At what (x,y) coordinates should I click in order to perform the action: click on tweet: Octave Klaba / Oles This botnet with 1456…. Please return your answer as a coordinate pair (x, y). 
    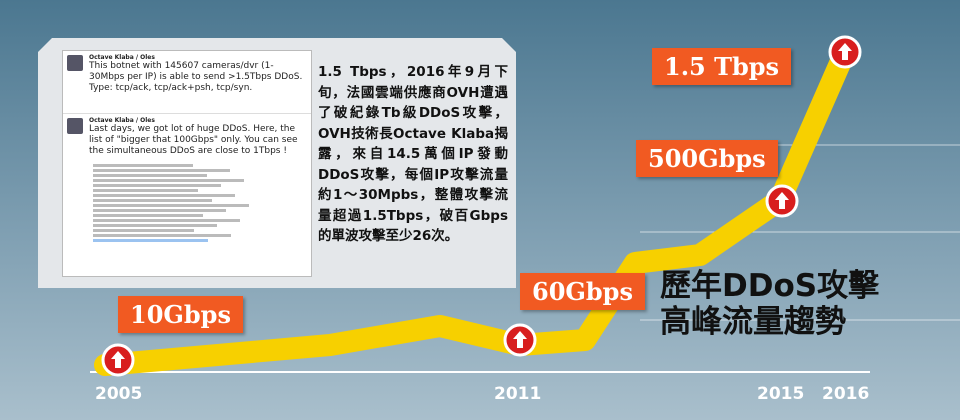
    Looking at the image, I should click on (187, 74).